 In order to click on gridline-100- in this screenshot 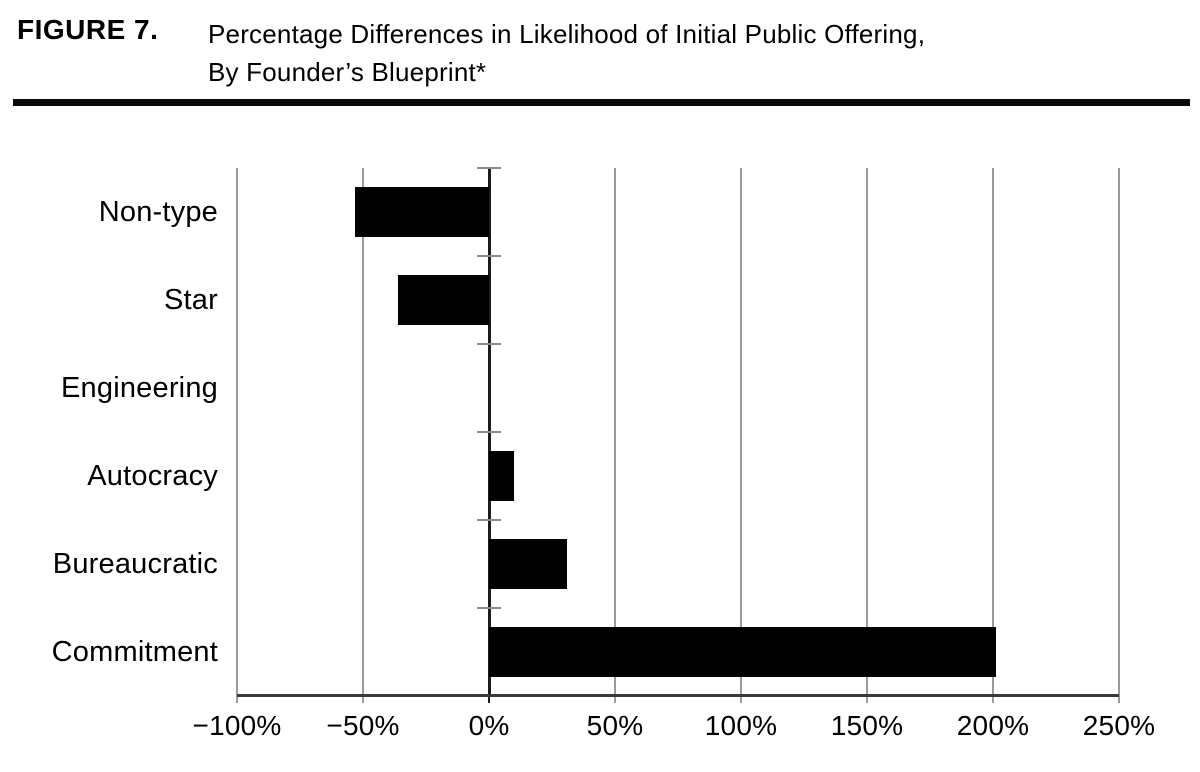, I will do `click(741, 432)`.